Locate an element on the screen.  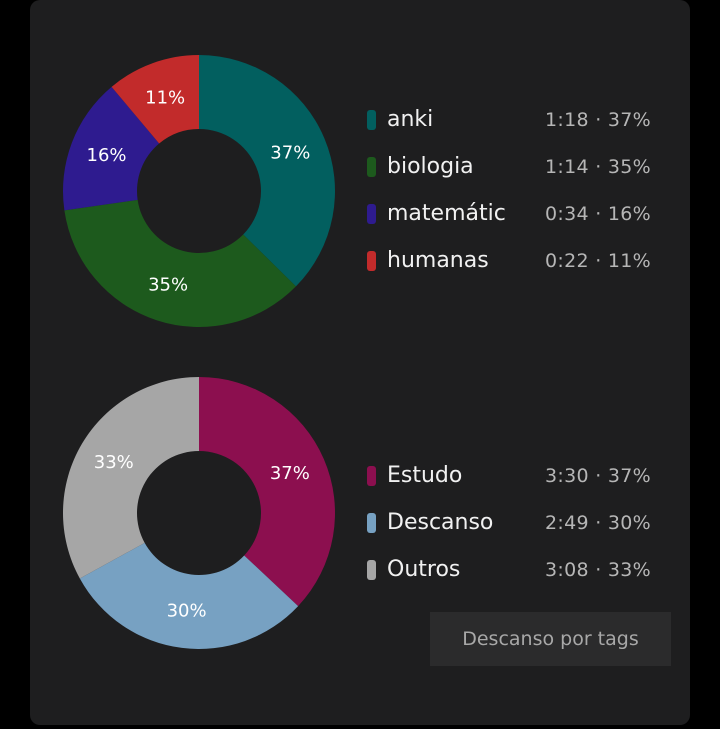
slice-percent-label: 35% is located at coordinates (168, 285).